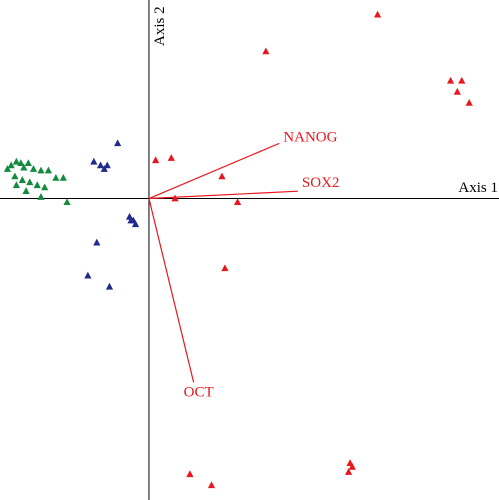 The height and width of the screenshot is (500, 499). Describe the element at coordinates (321, 183) in the screenshot. I see `vector-label-sox2: SOX2` at that location.